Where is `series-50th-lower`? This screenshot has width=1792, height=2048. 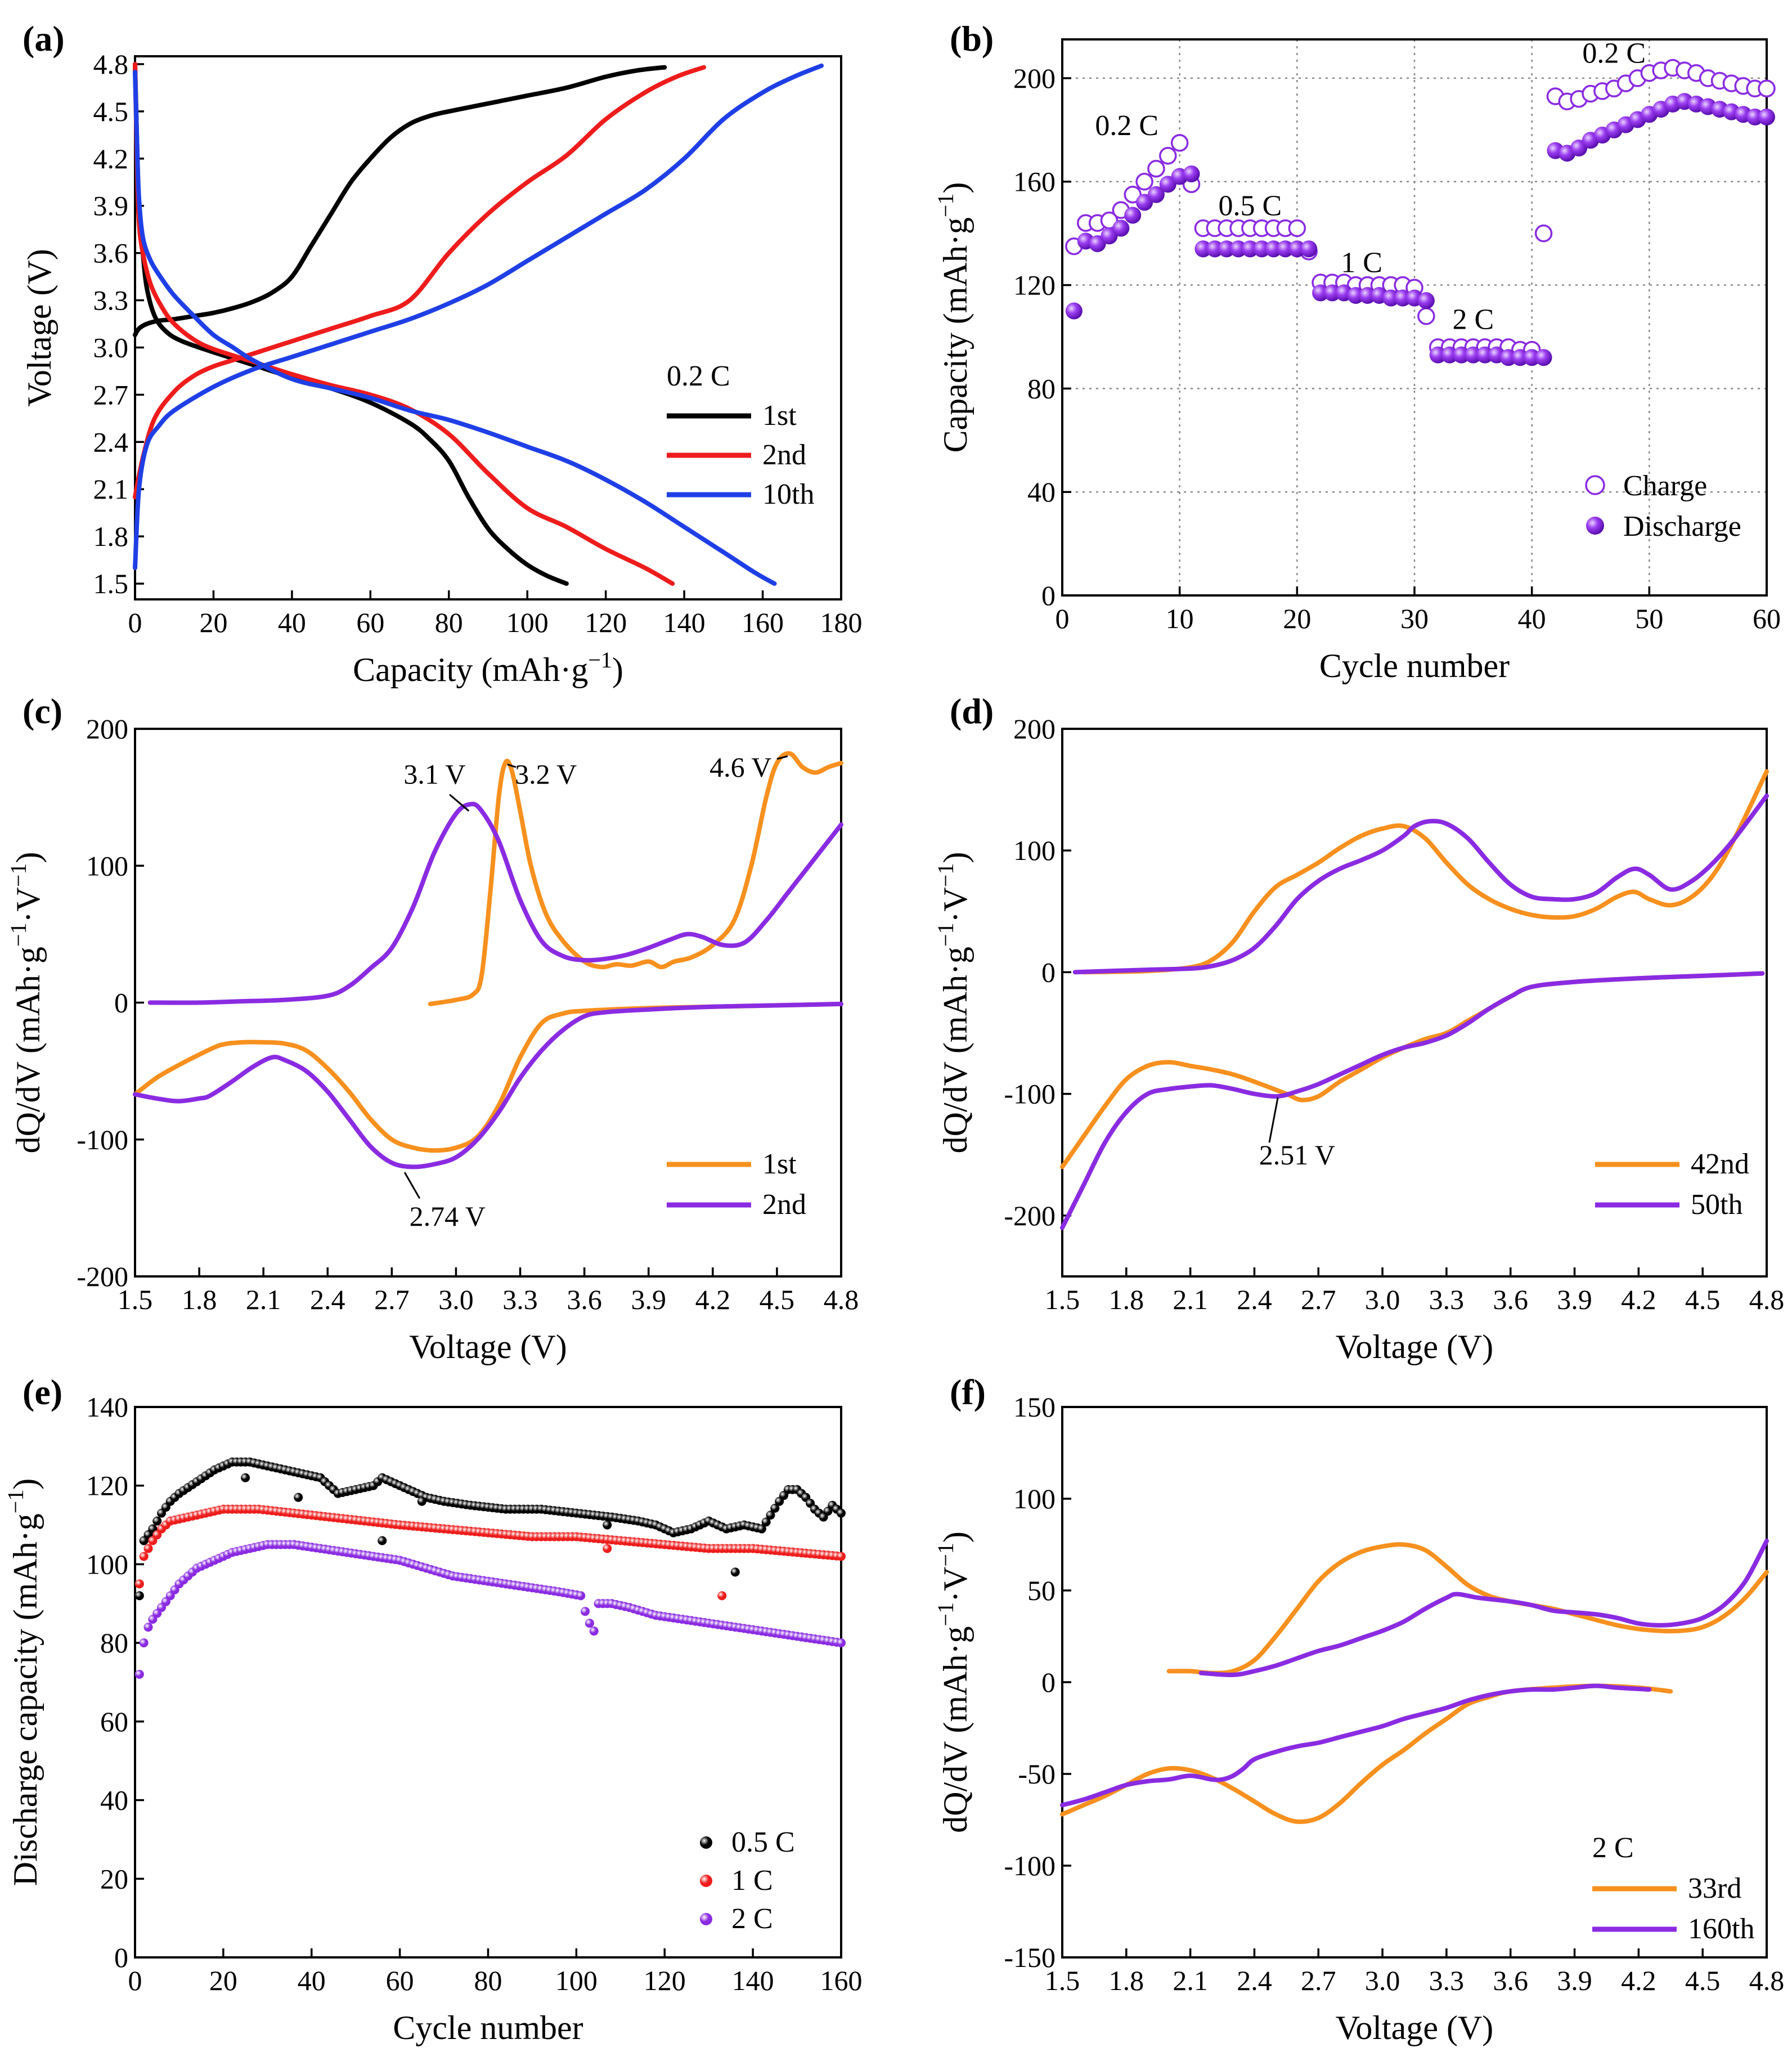 series-50th-lower is located at coordinates (1412, 1100).